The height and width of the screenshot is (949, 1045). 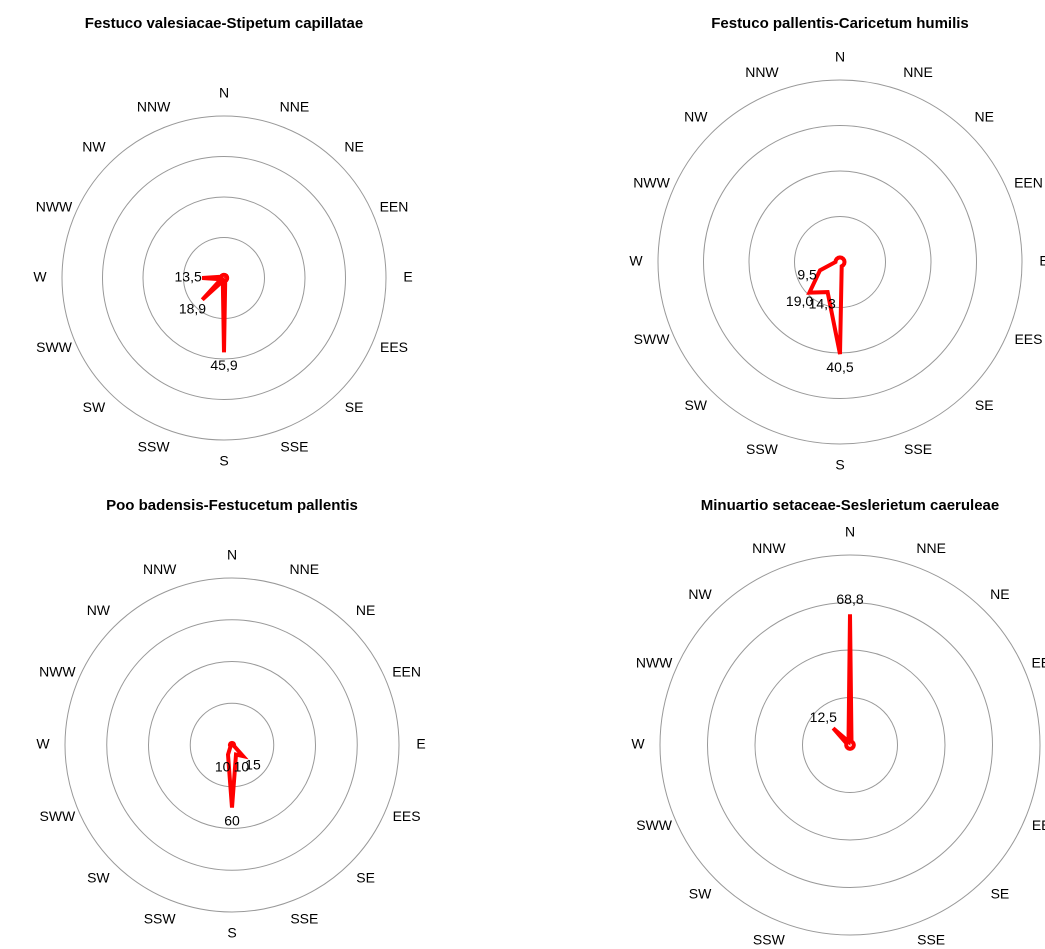 What do you see at coordinates (232, 505) in the screenshot?
I see `chart-title: Poo badensis-Festucetum pallentis` at bounding box center [232, 505].